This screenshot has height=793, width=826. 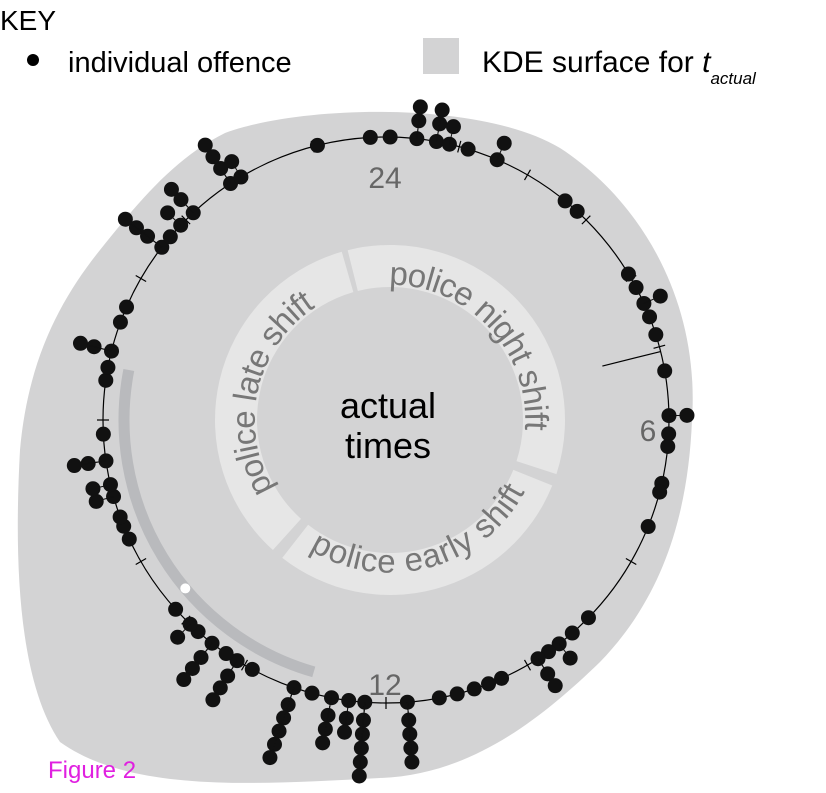 I want to click on caption: Figure 2, so click(x=92, y=770).